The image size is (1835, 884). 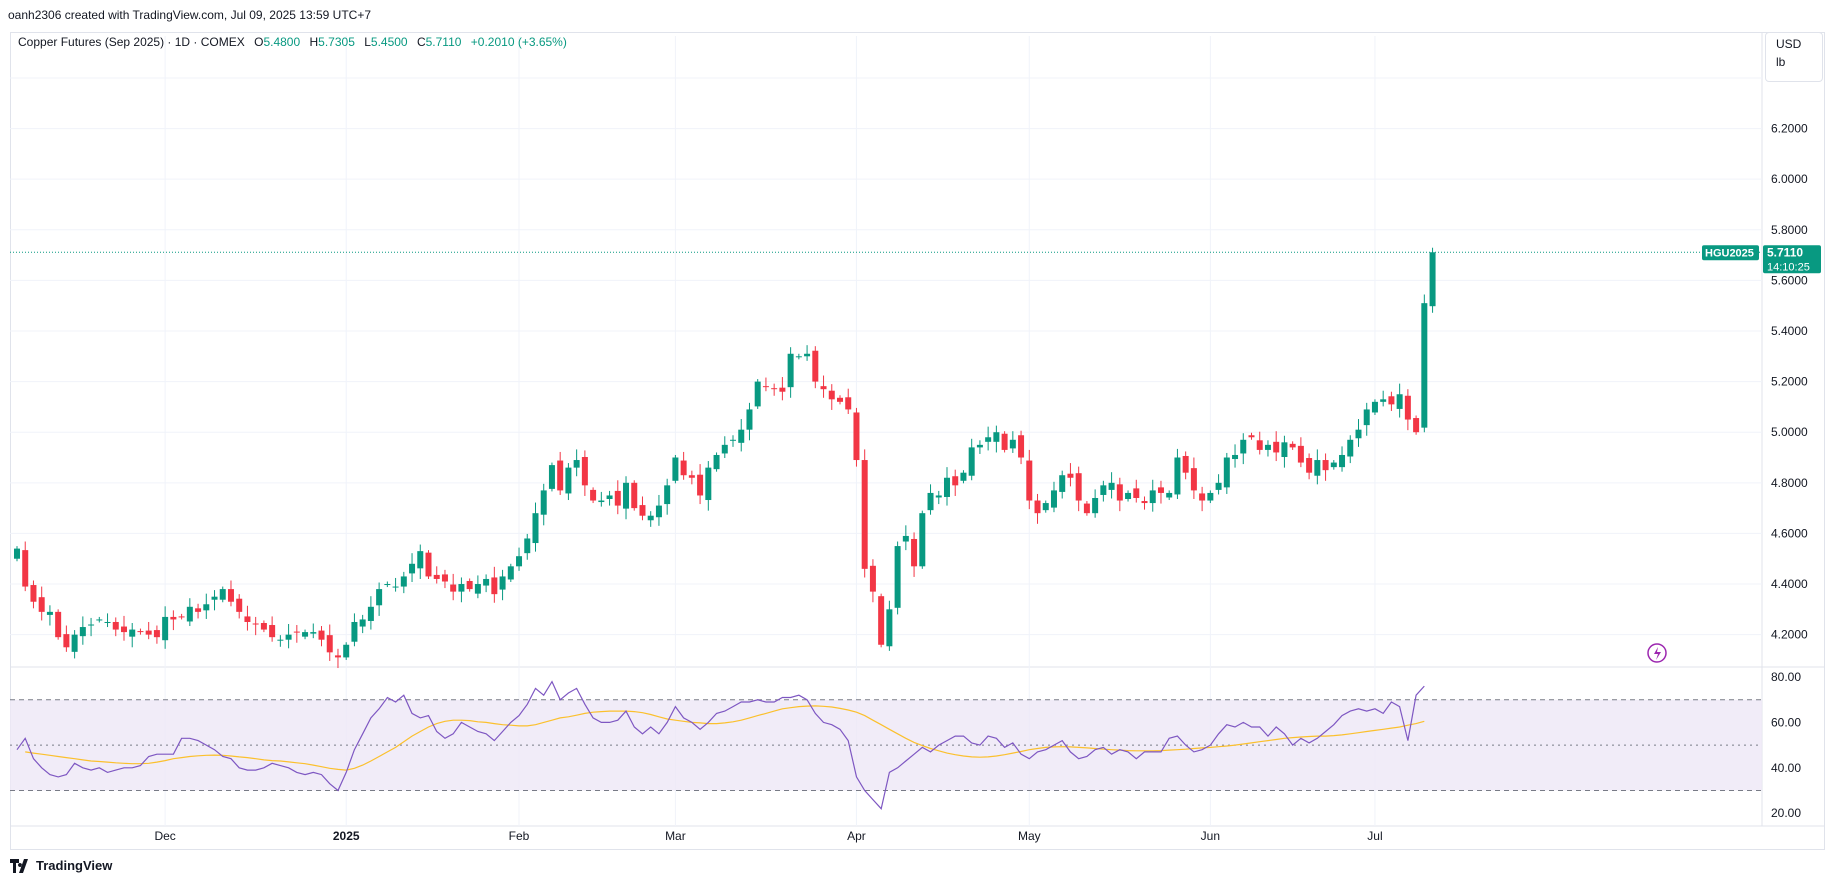 What do you see at coordinates (1657, 653) in the screenshot?
I see `lightning-icon` at bounding box center [1657, 653].